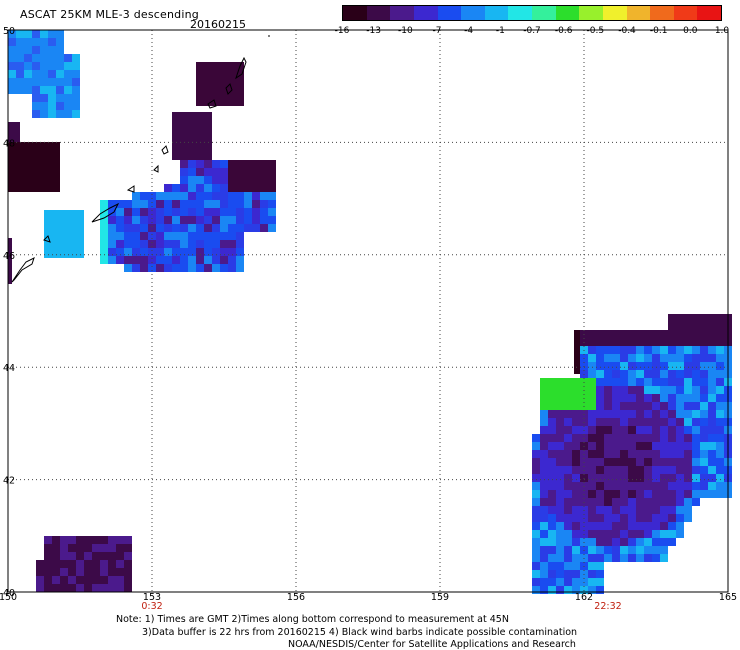  What do you see at coordinates (437, 31) in the screenshot?
I see `colorbar-label: -7` at bounding box center [437, 31].